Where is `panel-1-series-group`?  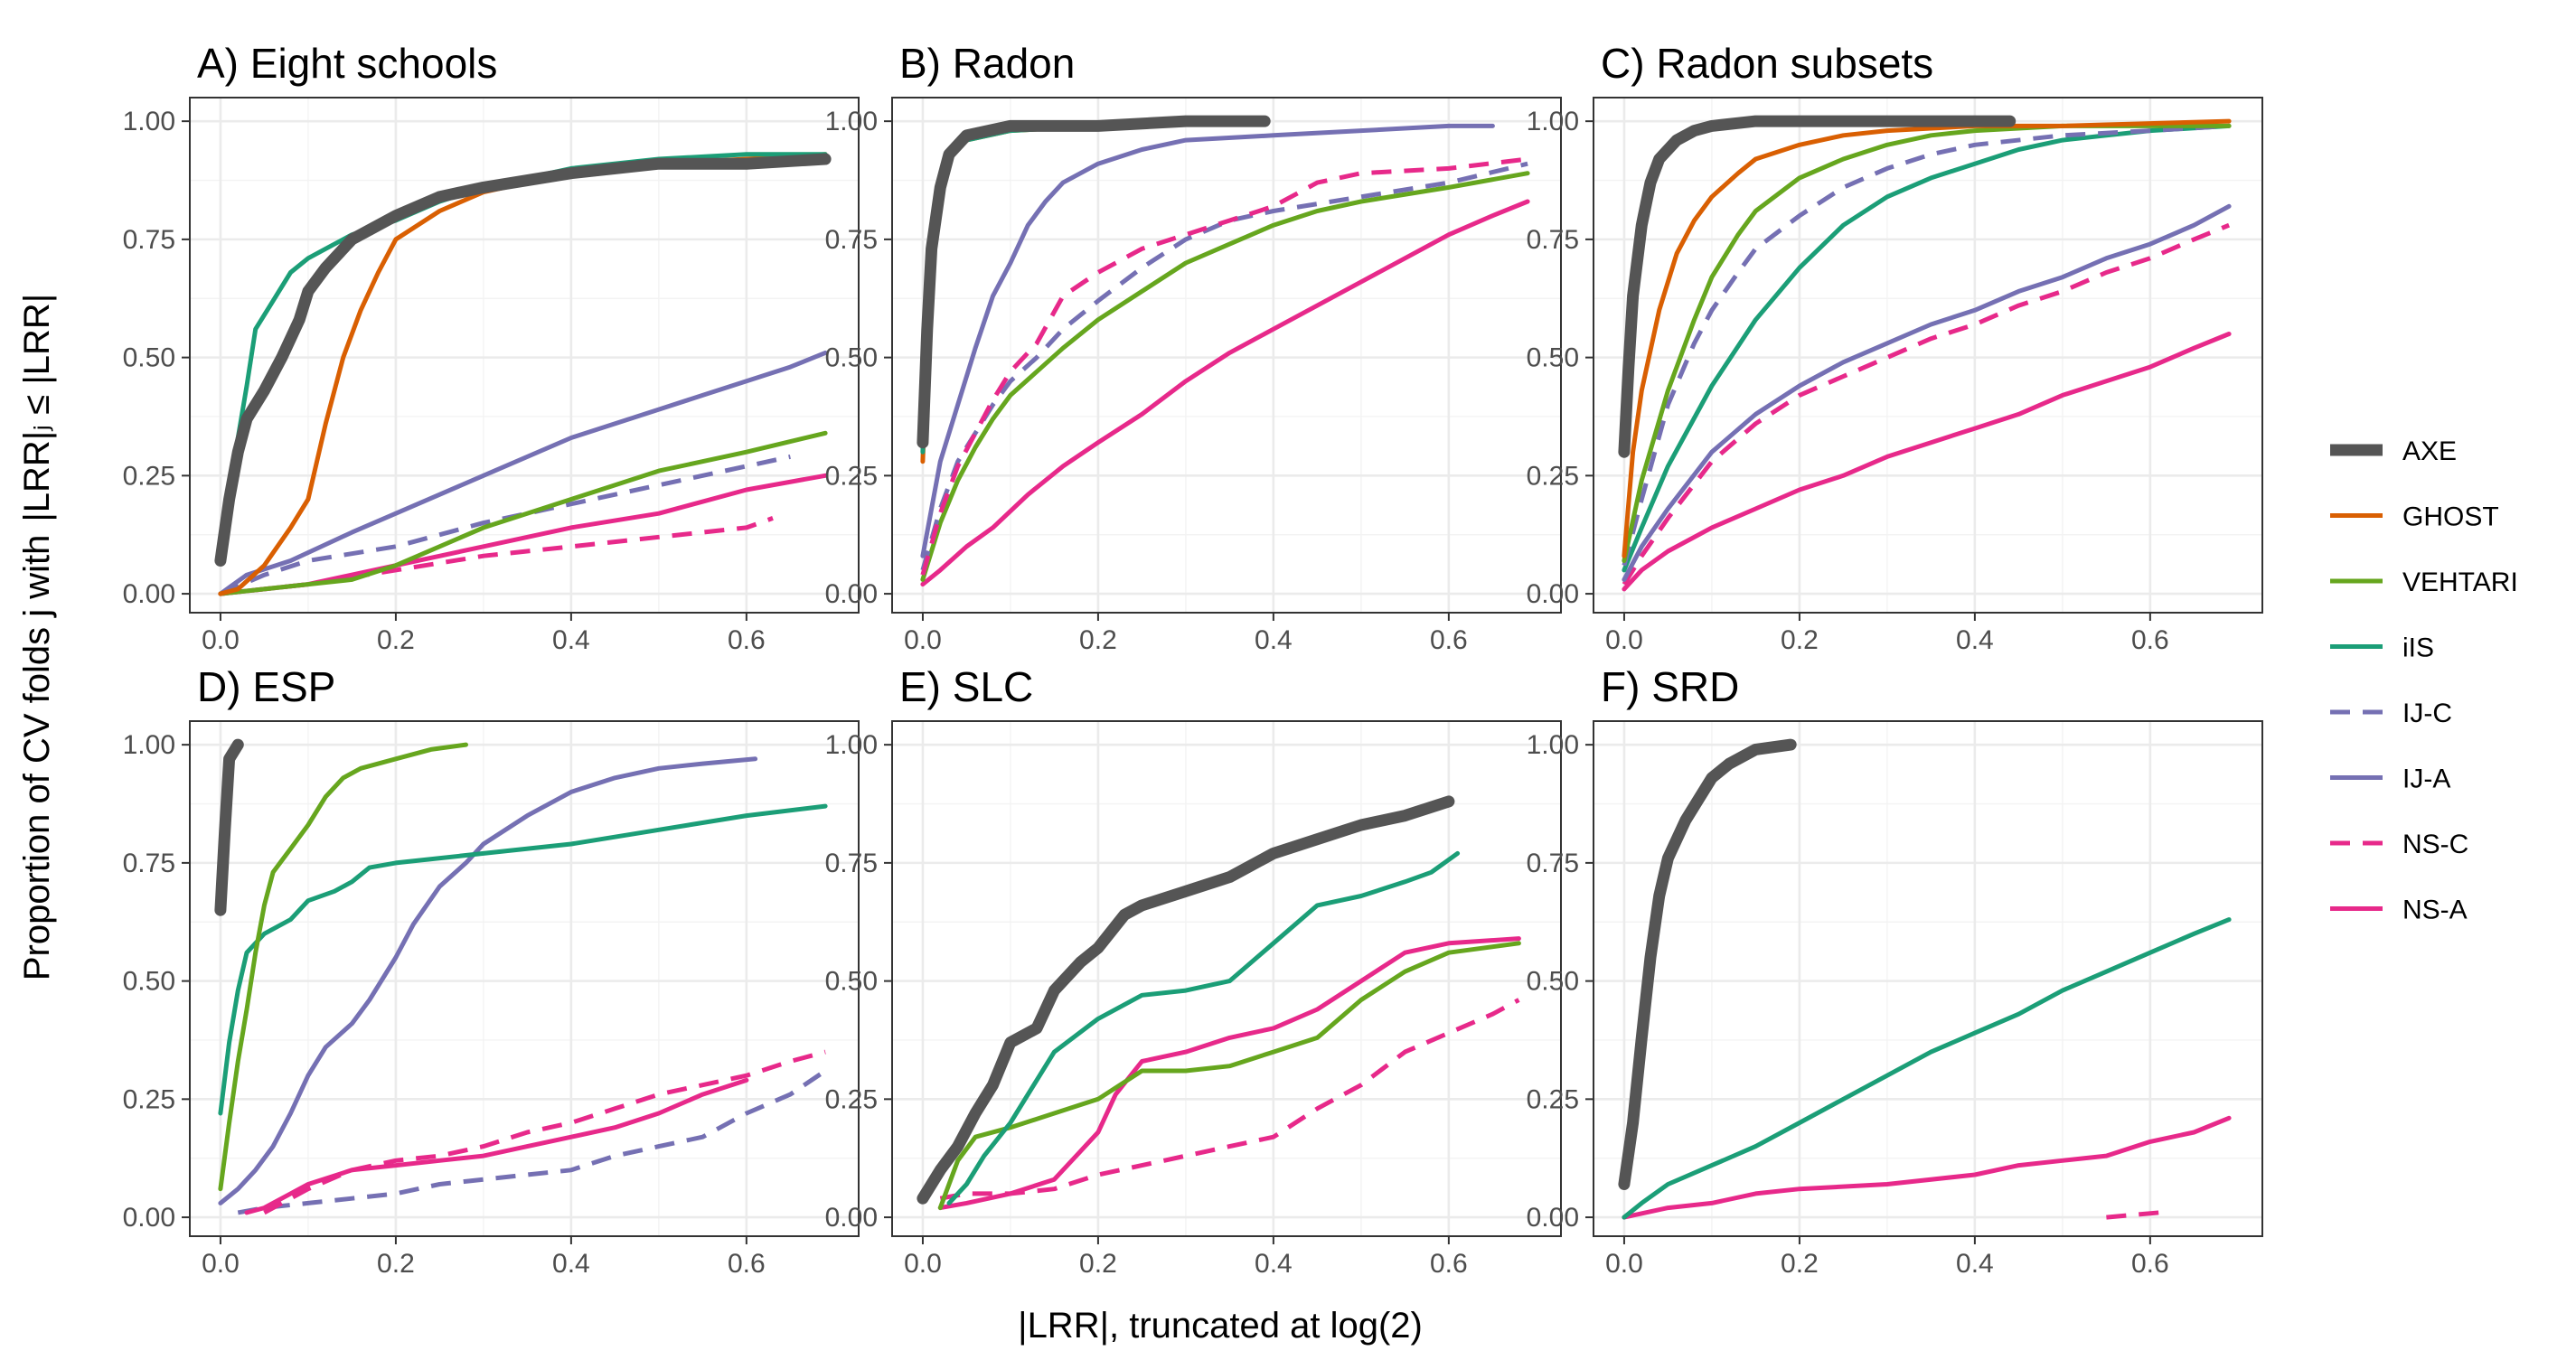
panel-1-series-group is located at coordinates (523, 375).